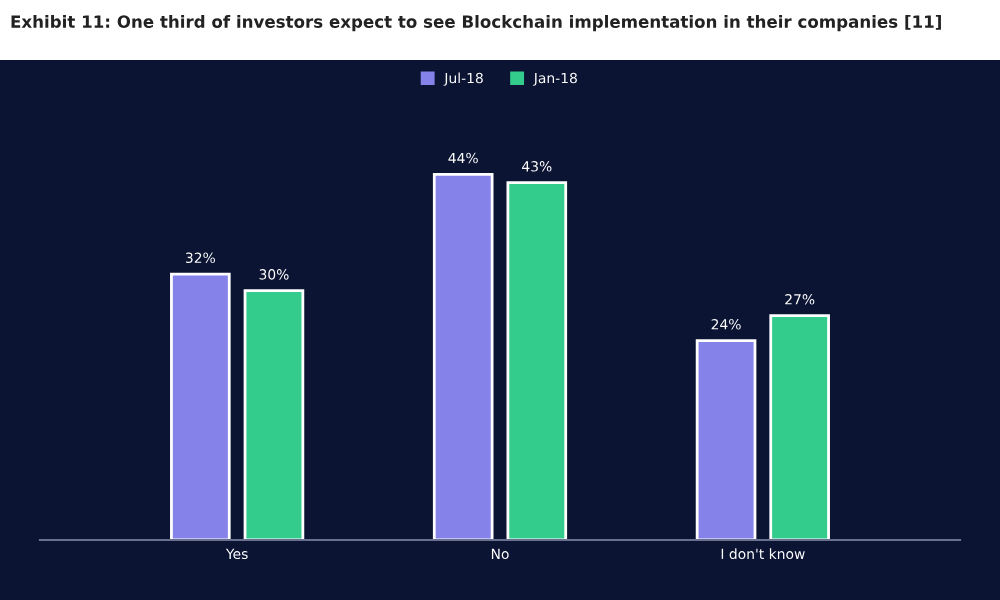 Image resolution: width=1000 pixels, height=600 pixels. I want to click on chart-title: Exhibit 11: One third of investors expect to see Blockchain implementation in their companies [11], so click(476, 23).